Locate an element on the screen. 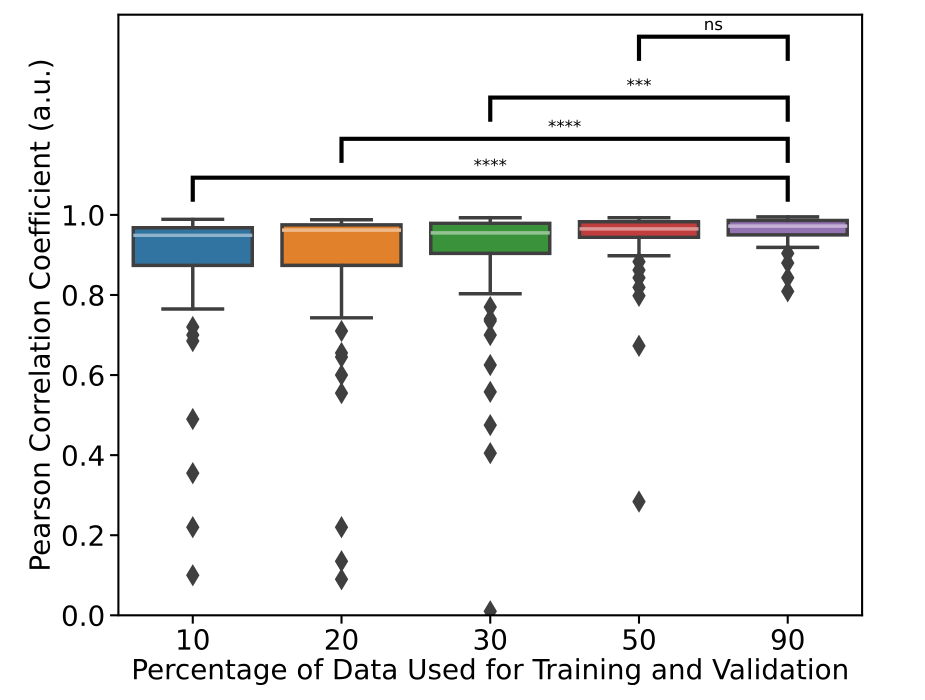 The width and height of the screenshot is (925, 700). x-tick-label: 50 is located at coordinates (639, 639).